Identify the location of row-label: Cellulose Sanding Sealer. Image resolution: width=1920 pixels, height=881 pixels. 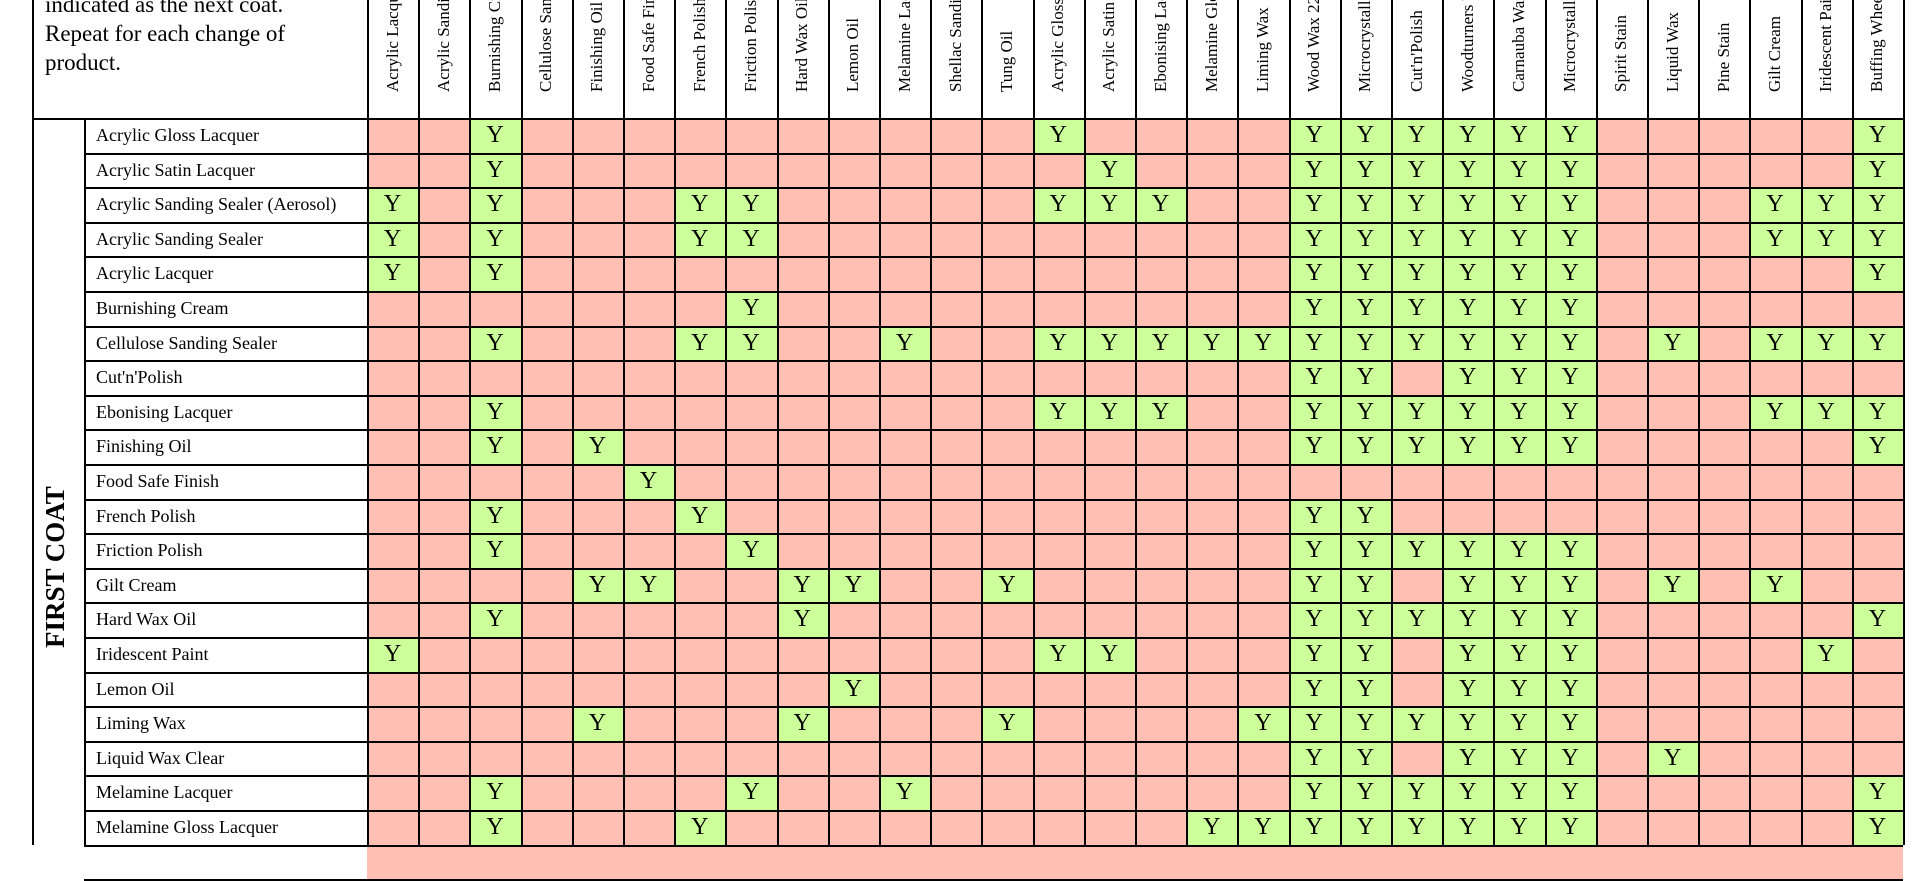
(186, 342).